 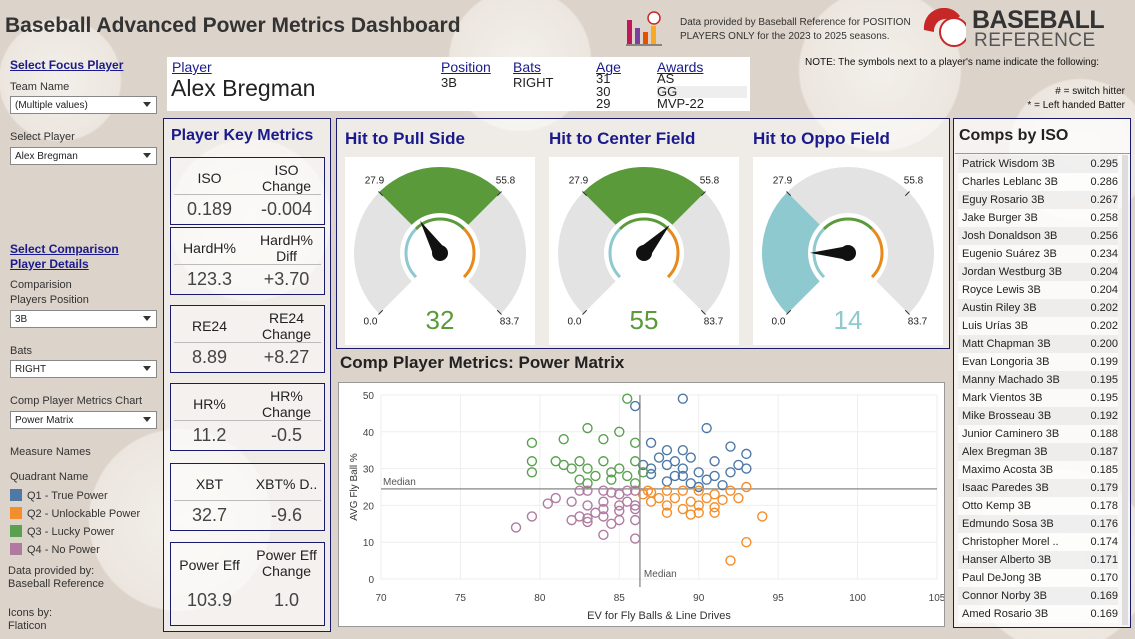 What do you see at coordinates (877, 253) in the screenshot?
I see `gauge-inner-high` at bounding box center [877, 253].